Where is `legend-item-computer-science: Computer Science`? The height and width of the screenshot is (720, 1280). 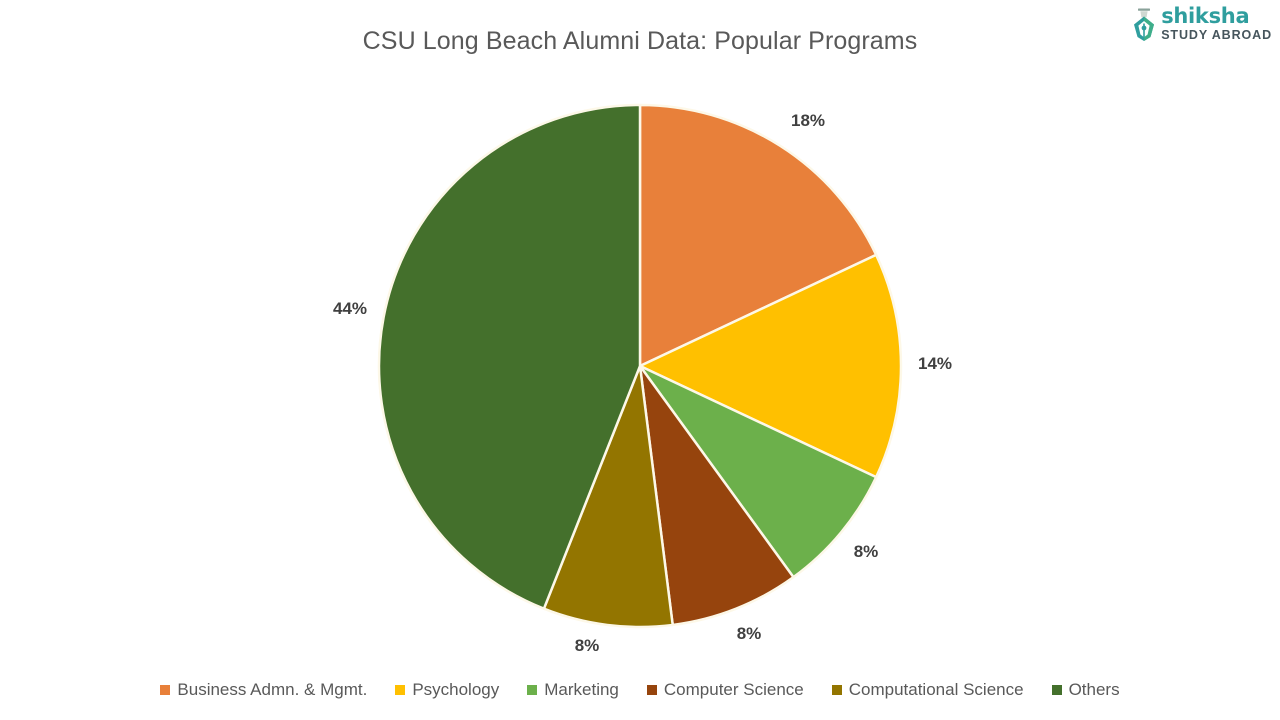
legend-item-computer-science: Computer Science is located at coordinates (725, 689).